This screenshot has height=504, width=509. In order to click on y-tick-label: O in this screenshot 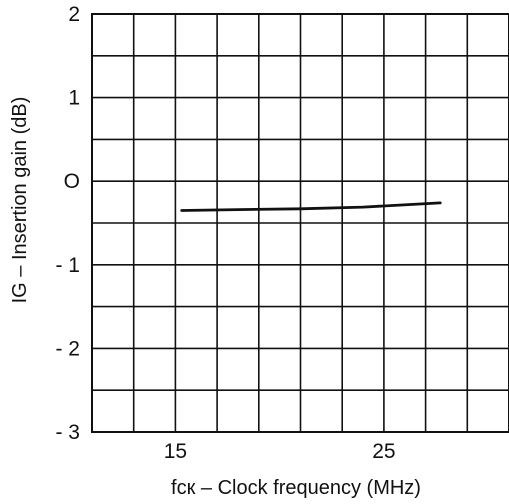, I will do `click(72, 181)`.